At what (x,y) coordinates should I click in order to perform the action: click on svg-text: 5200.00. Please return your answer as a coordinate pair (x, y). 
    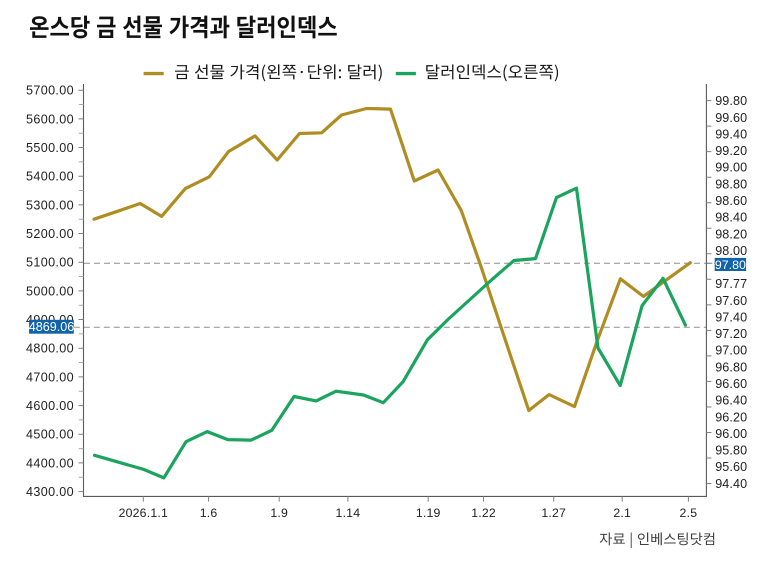
    Looking at the image, I should click on (50, 234).